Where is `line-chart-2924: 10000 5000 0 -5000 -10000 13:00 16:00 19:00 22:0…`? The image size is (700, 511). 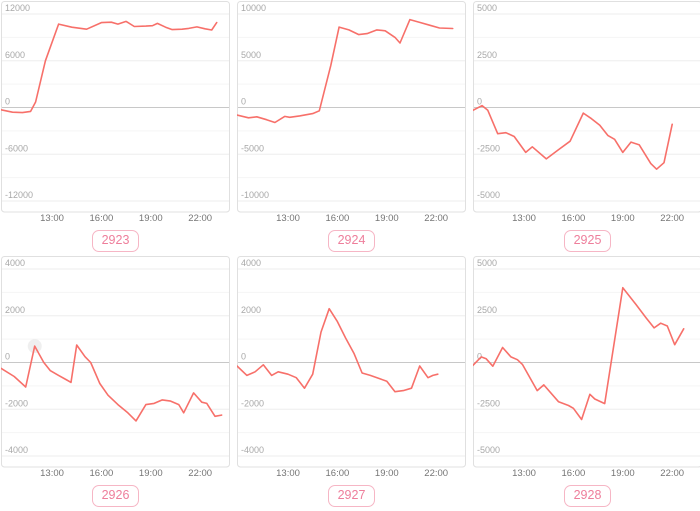 line-chart-2924: 10000 5000 0 -5000 -10000 13:00 16:00 19:00 22:0… is located at coordinates (351, 112).